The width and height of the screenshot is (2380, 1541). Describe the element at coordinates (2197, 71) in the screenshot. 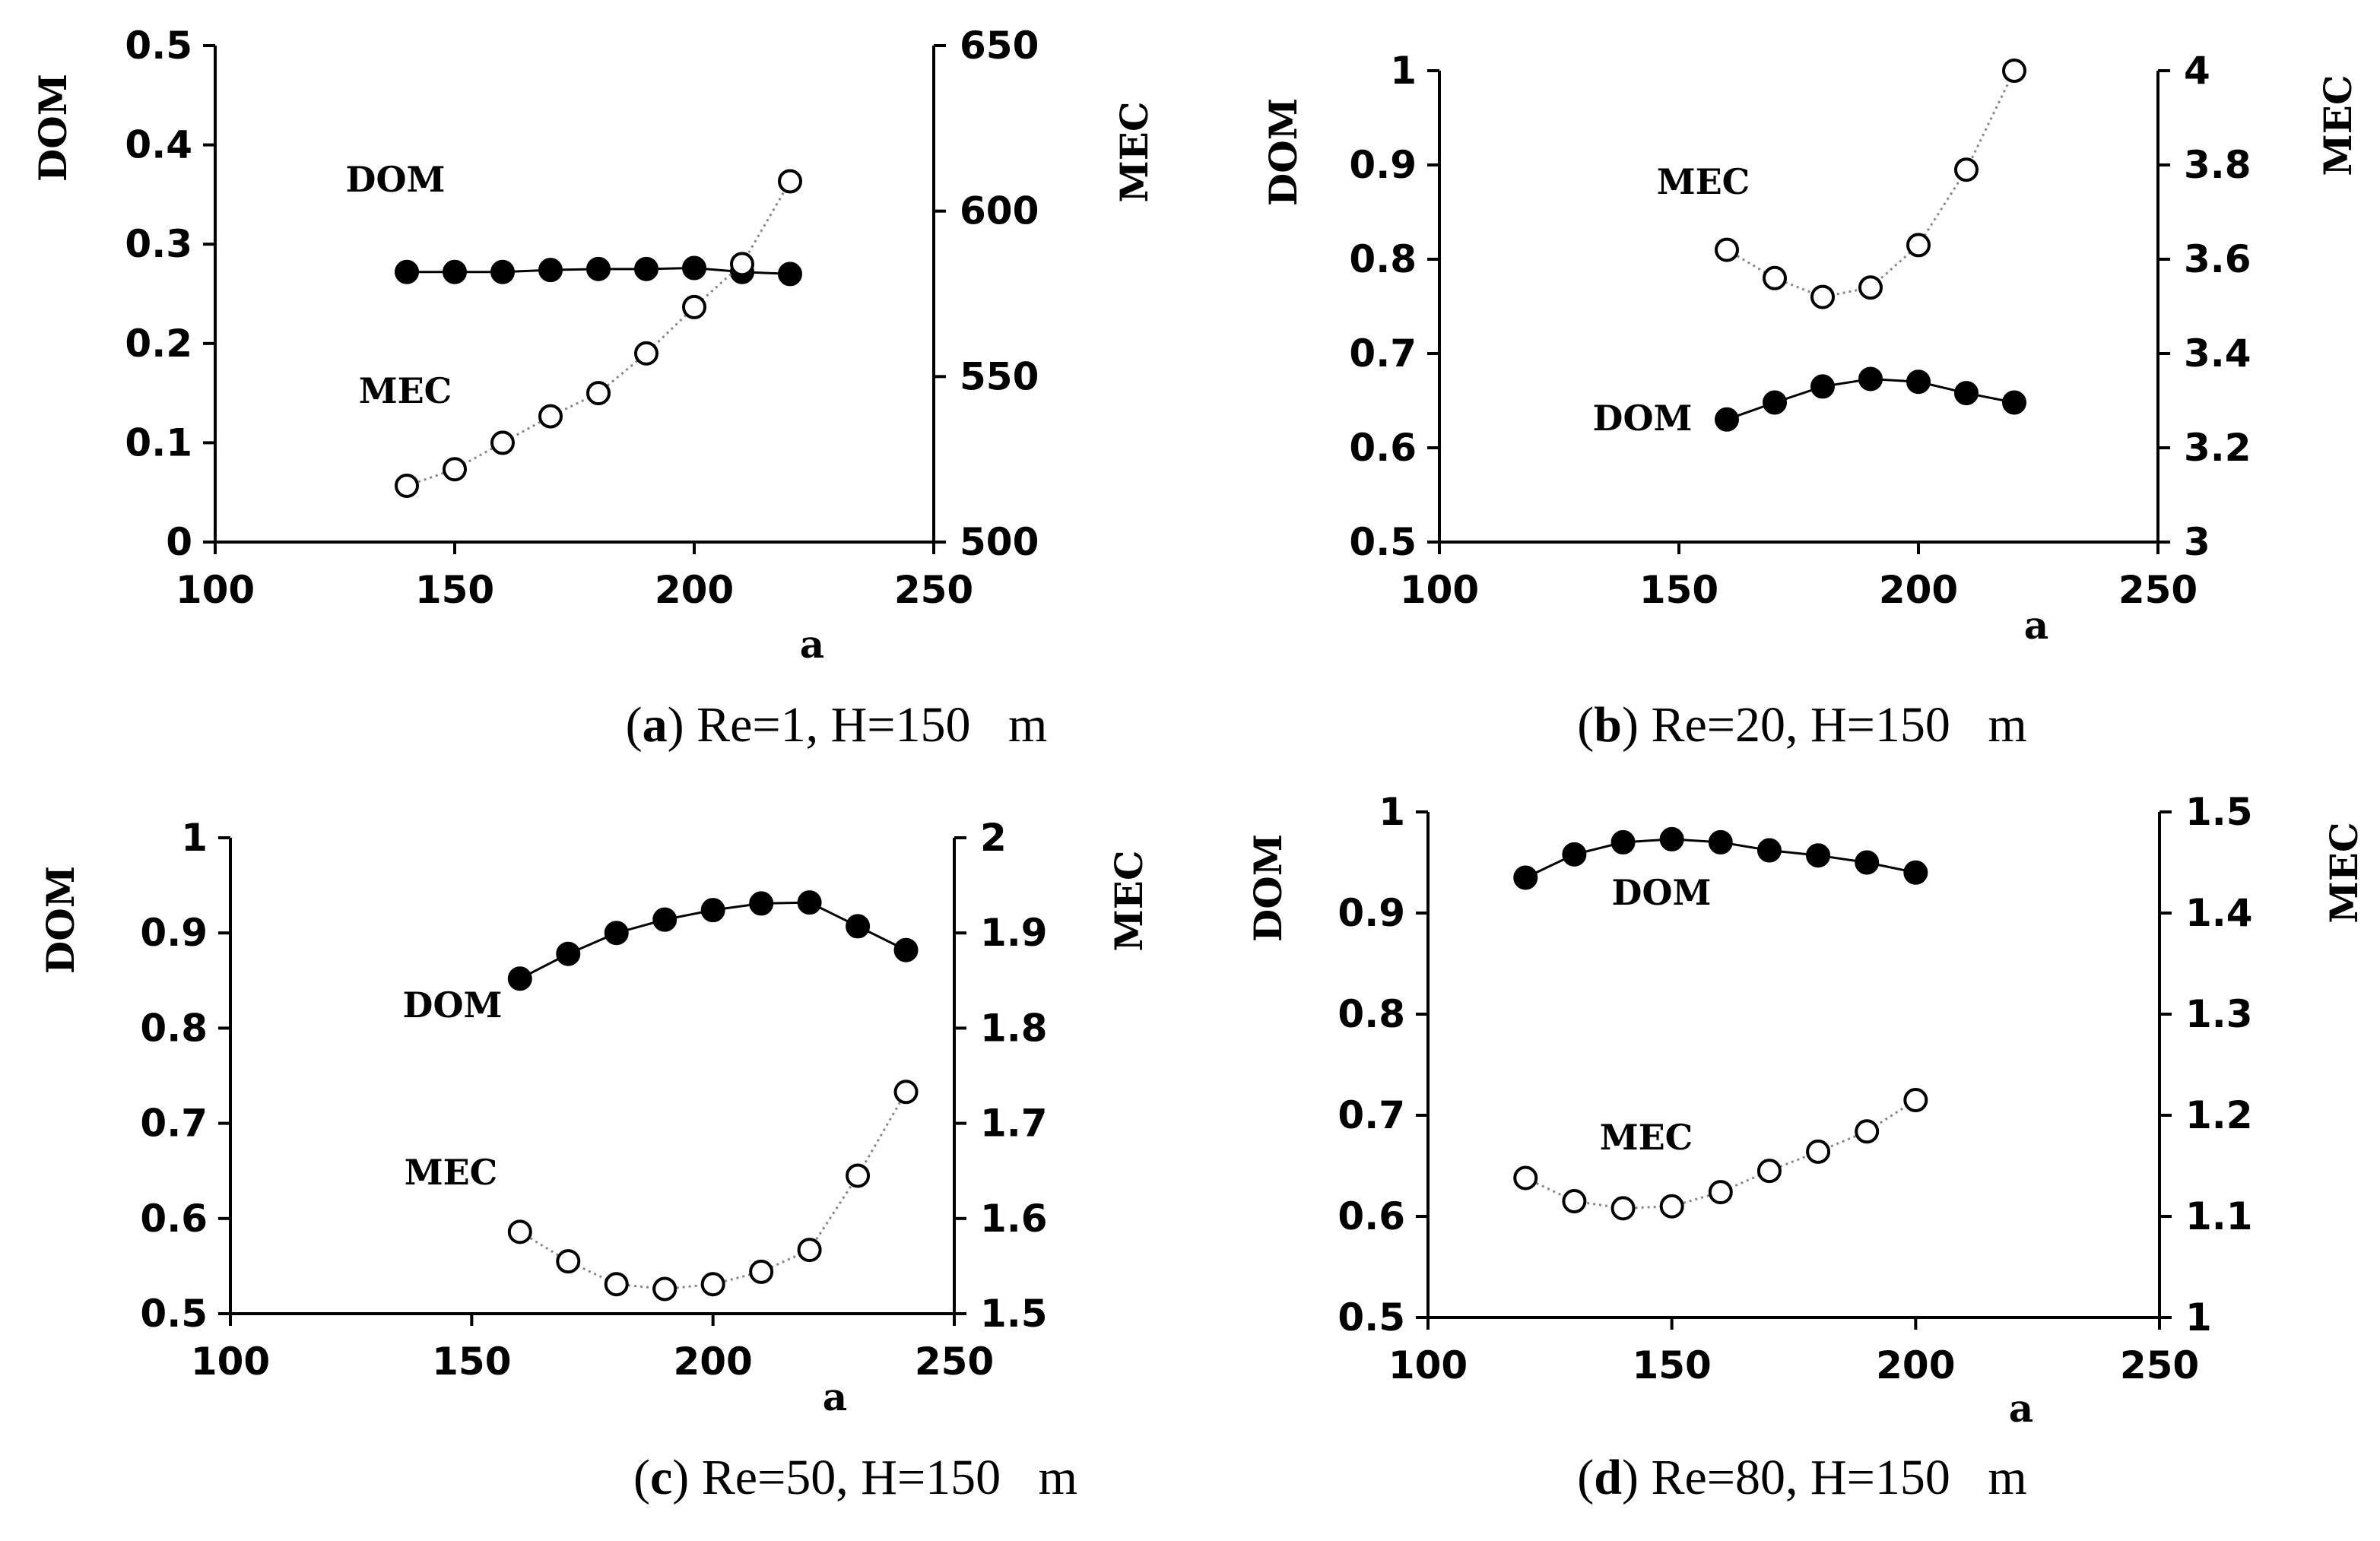

I see `y2-tick-label: 4` at that location.